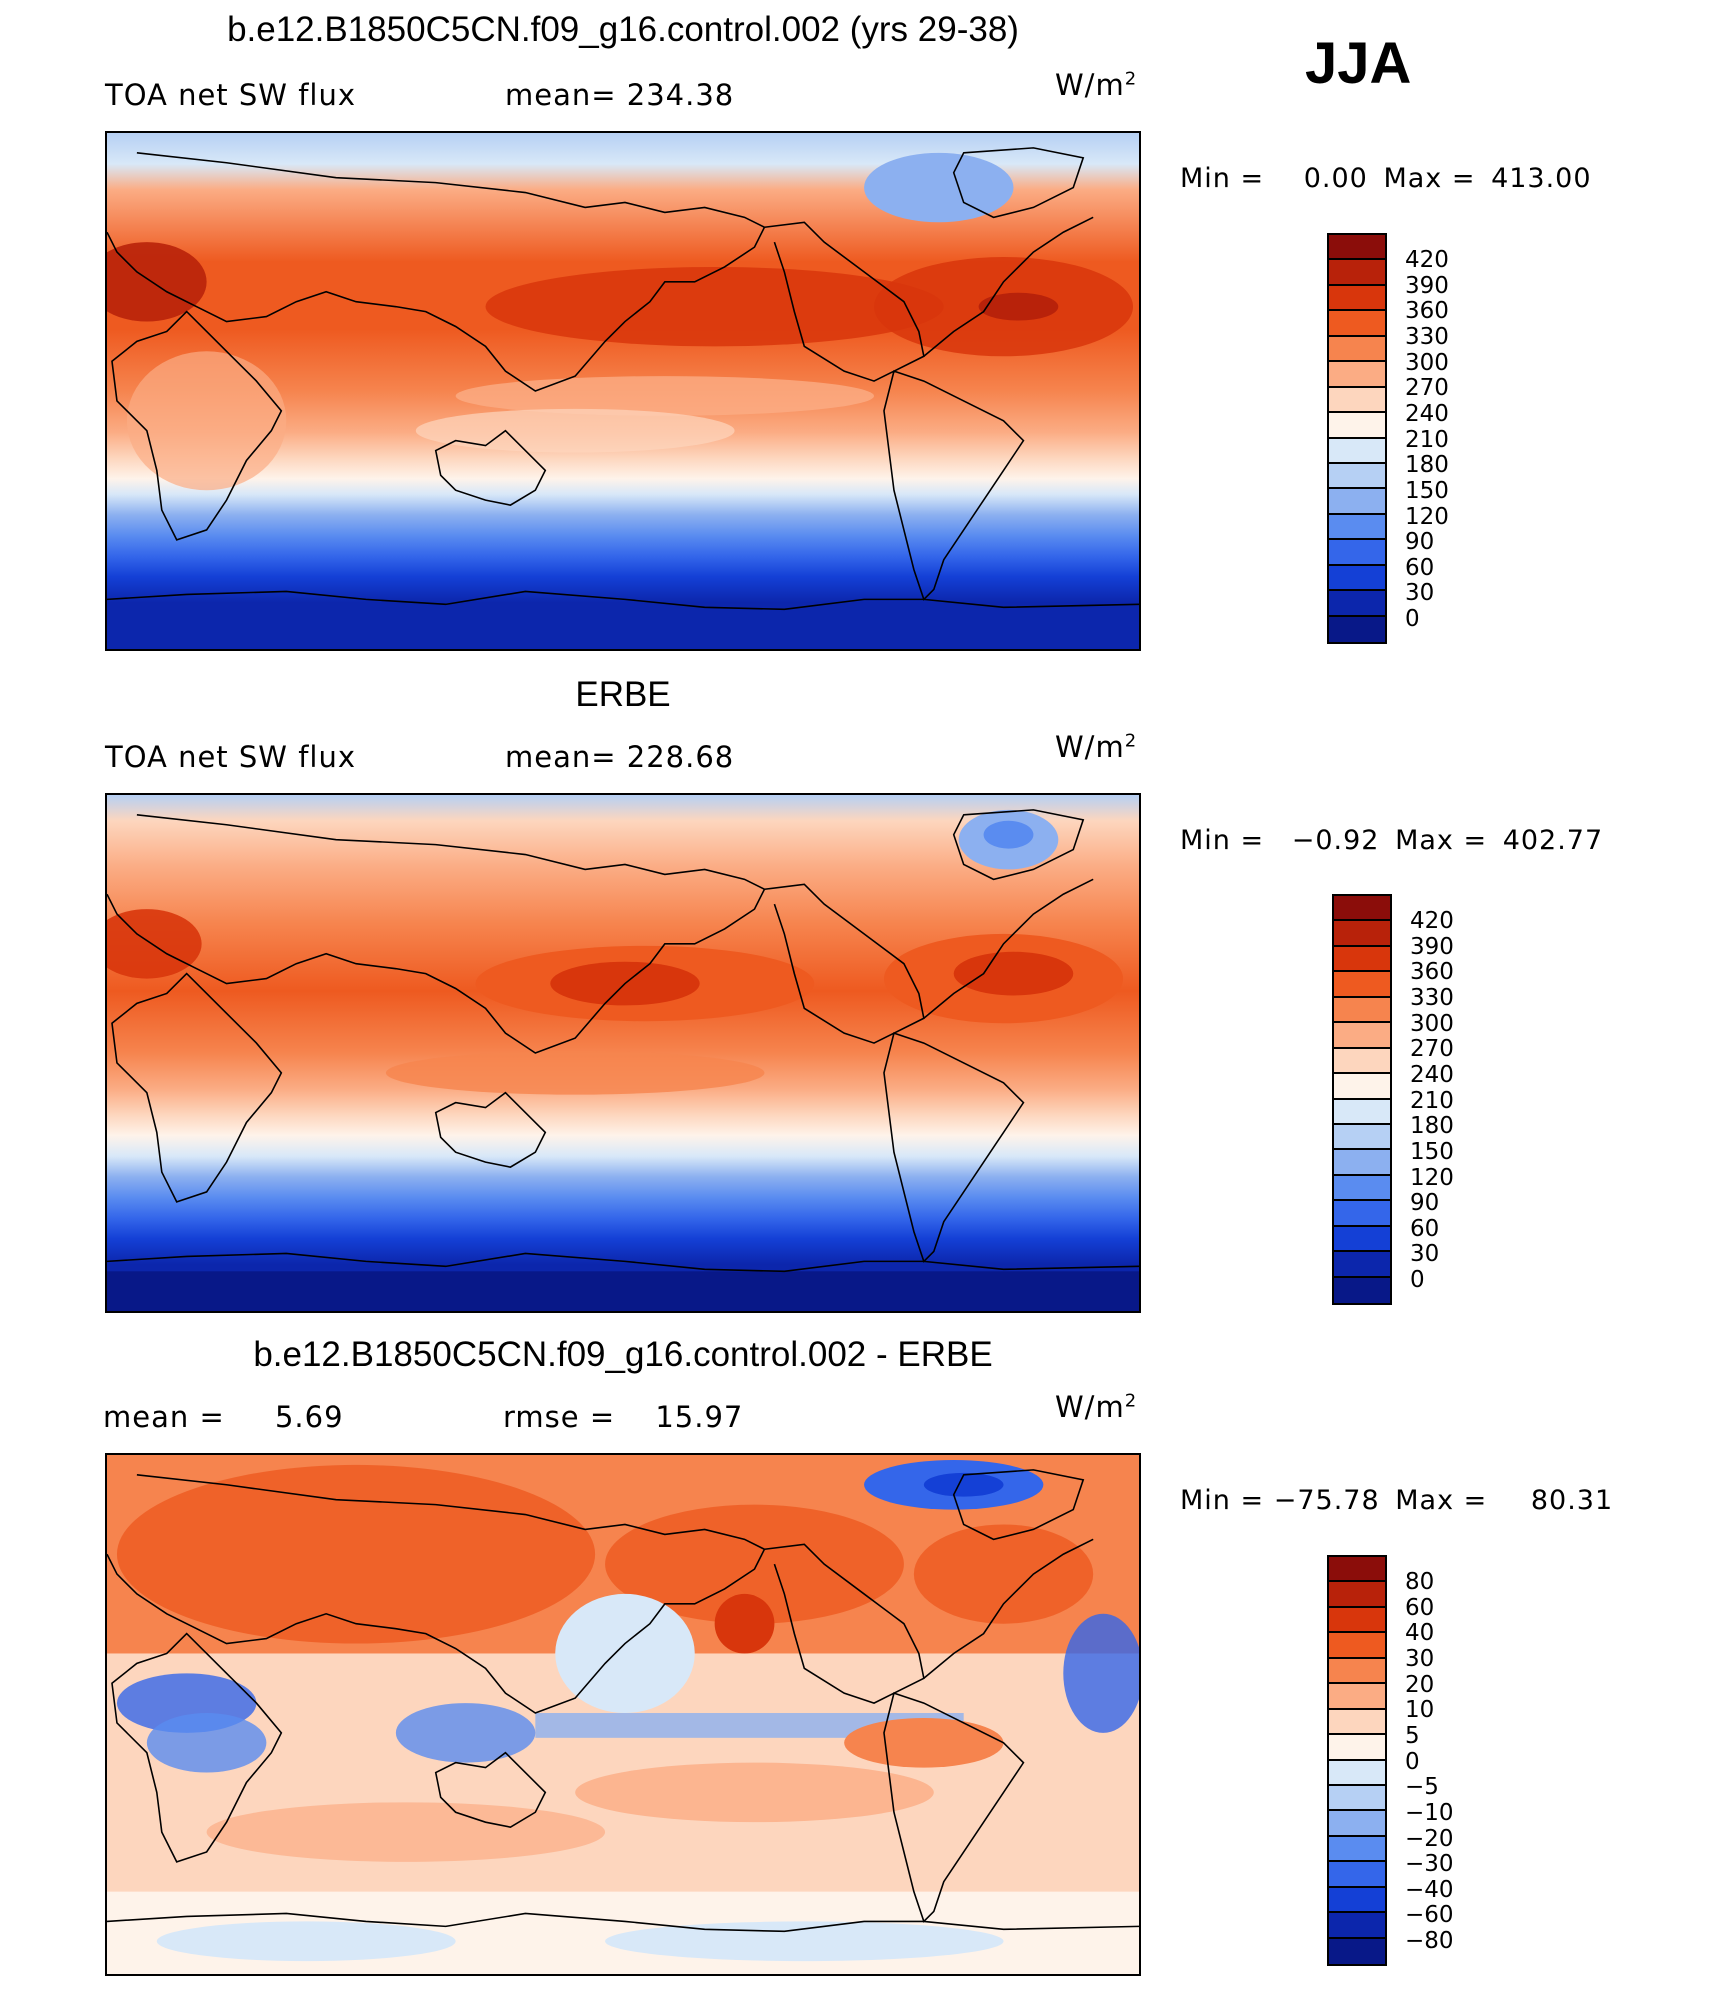  I want to click on panel-2-mean: mean= 228.68, so click(619, 757).